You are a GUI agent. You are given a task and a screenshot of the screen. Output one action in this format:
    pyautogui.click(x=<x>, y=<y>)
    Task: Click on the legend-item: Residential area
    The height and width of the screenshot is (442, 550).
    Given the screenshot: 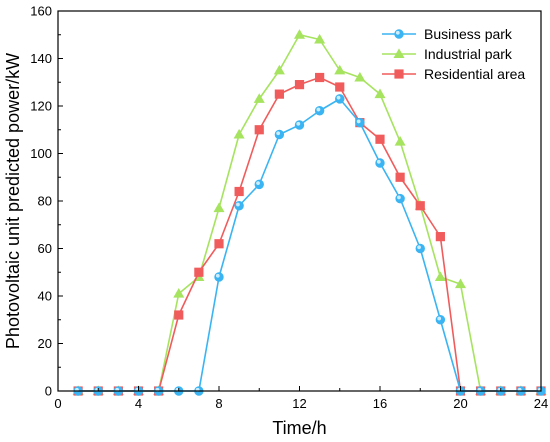 What is the action you would take?
    pyautogui.click(x=453, y=74)
    